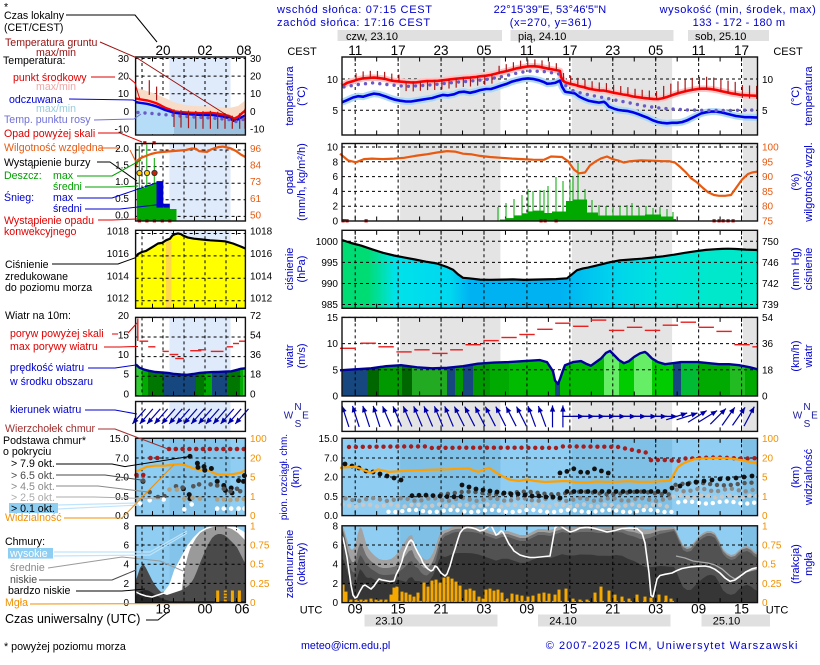 The image size is (820, 665). What do you see at coordinates (38, 316) in the screenshot?
I see `svg-text: Wiatr na 10m:` at bounding box center [38, 316].